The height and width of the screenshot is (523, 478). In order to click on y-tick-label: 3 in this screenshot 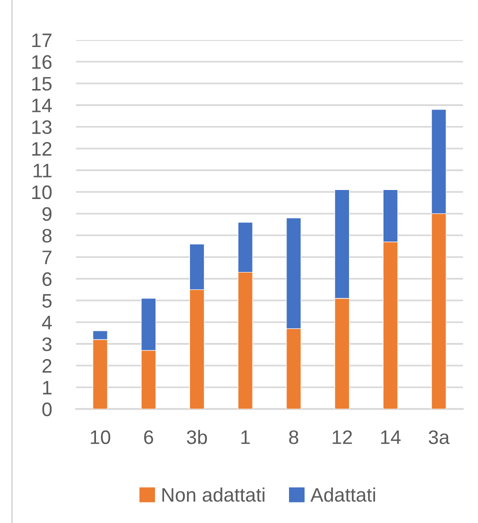, I will do `click(47, 344)`.